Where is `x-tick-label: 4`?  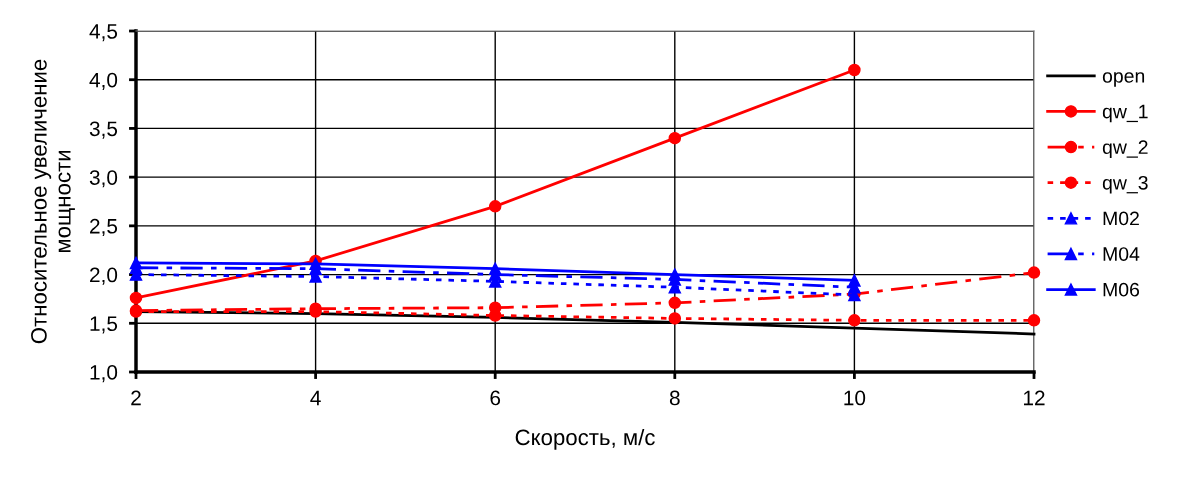 x-tick-label: 4 is located at coordinates (315, 398).